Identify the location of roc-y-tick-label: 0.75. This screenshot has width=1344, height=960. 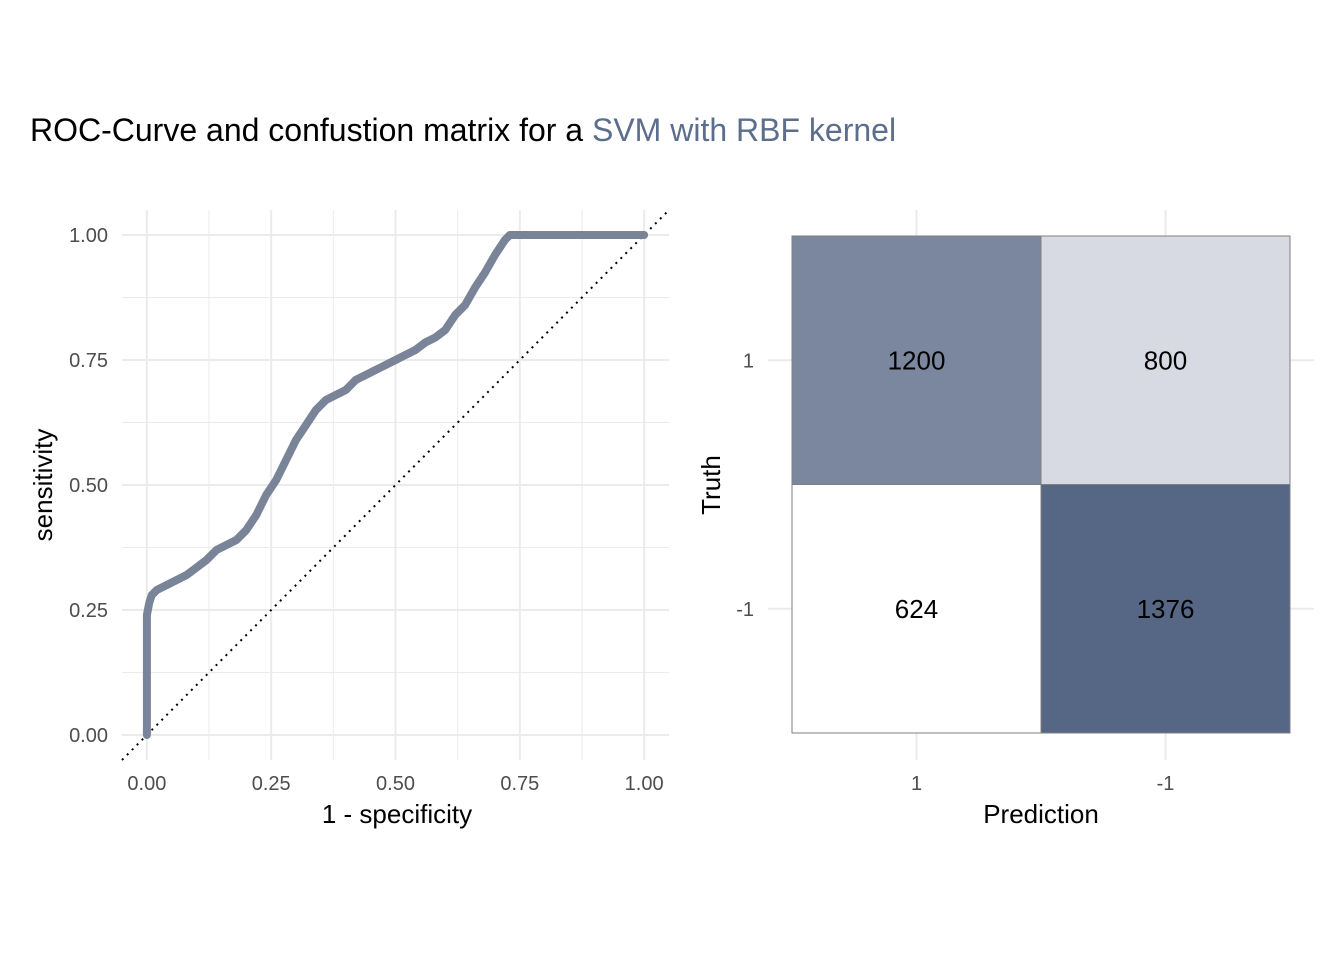
(88, 361).